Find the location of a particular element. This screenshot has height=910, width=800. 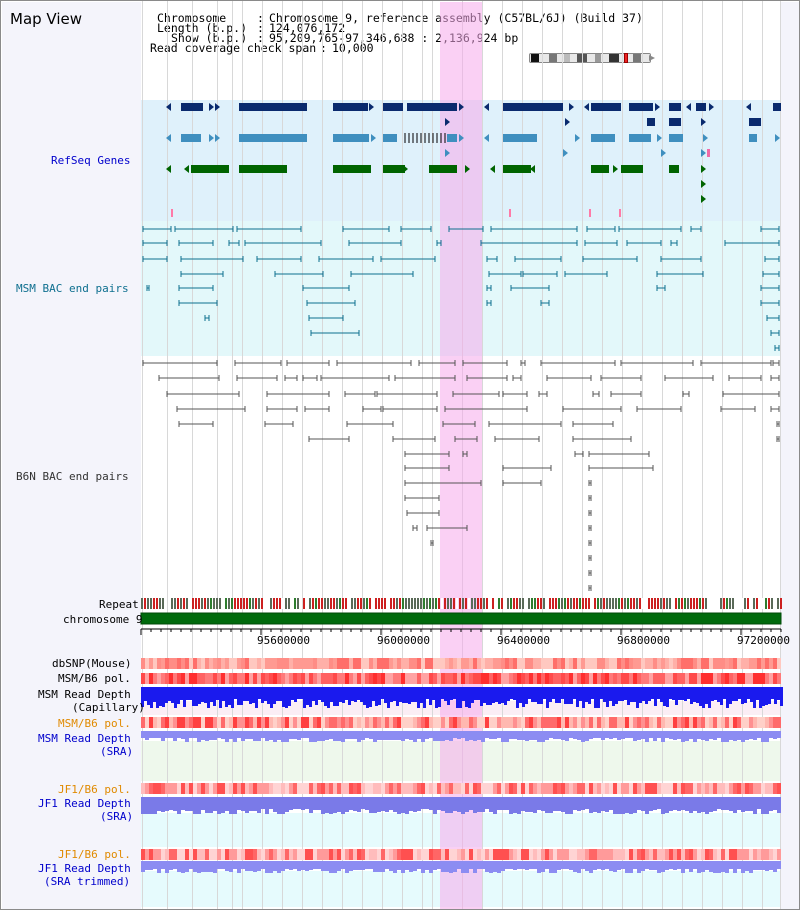

msm-bac-label: MSM BAC end pairs is located at coordinates (72, 288).